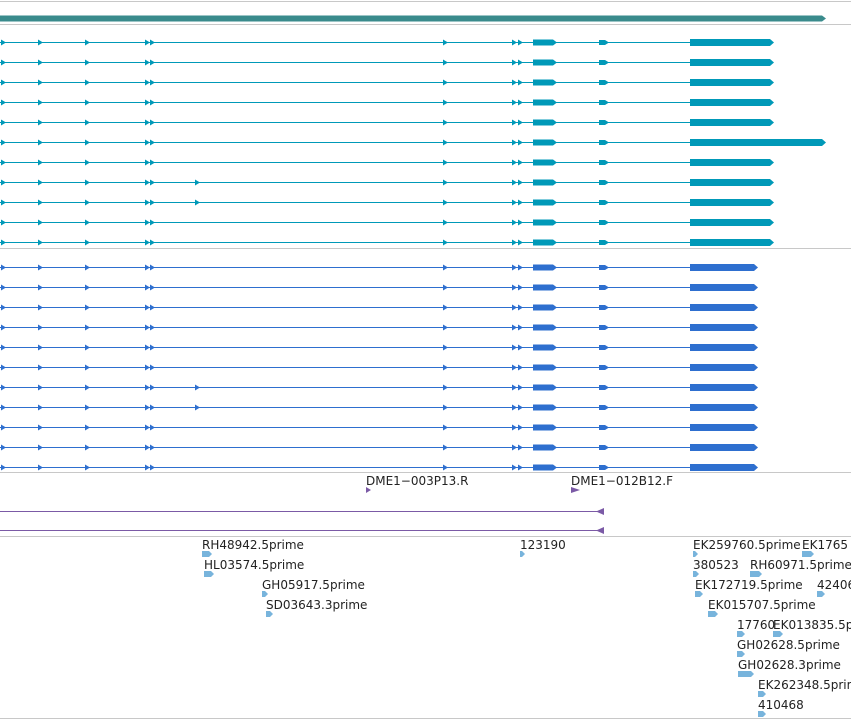 The width and height of the screenshot is (851, 720). Describe the element at coordinates (756, 625) in the screenshot. I see `est-label-17760: 17760` at that location.